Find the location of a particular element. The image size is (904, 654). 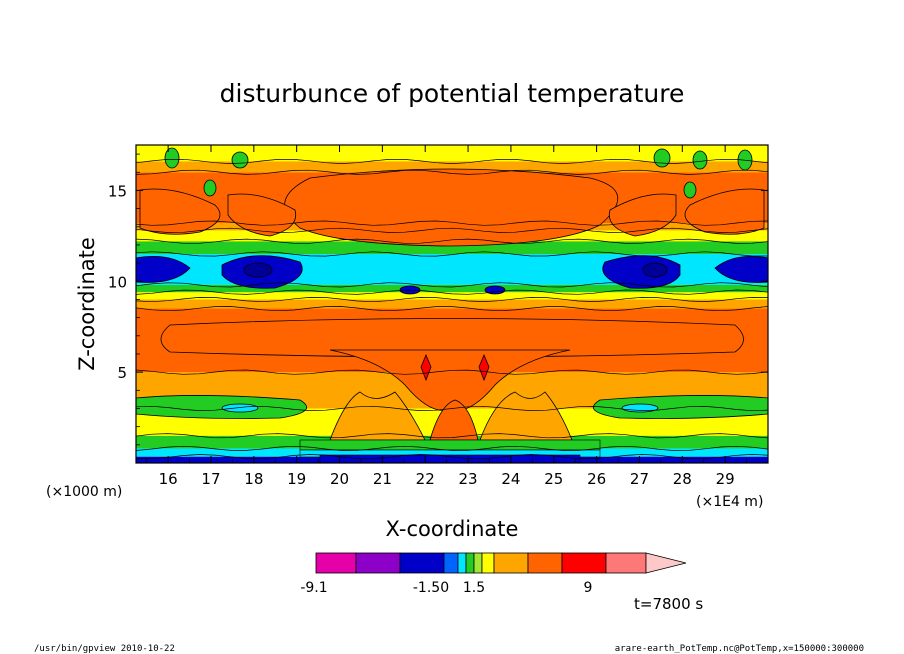

time-label: t=7800 s is located at coordinates (668, 604).